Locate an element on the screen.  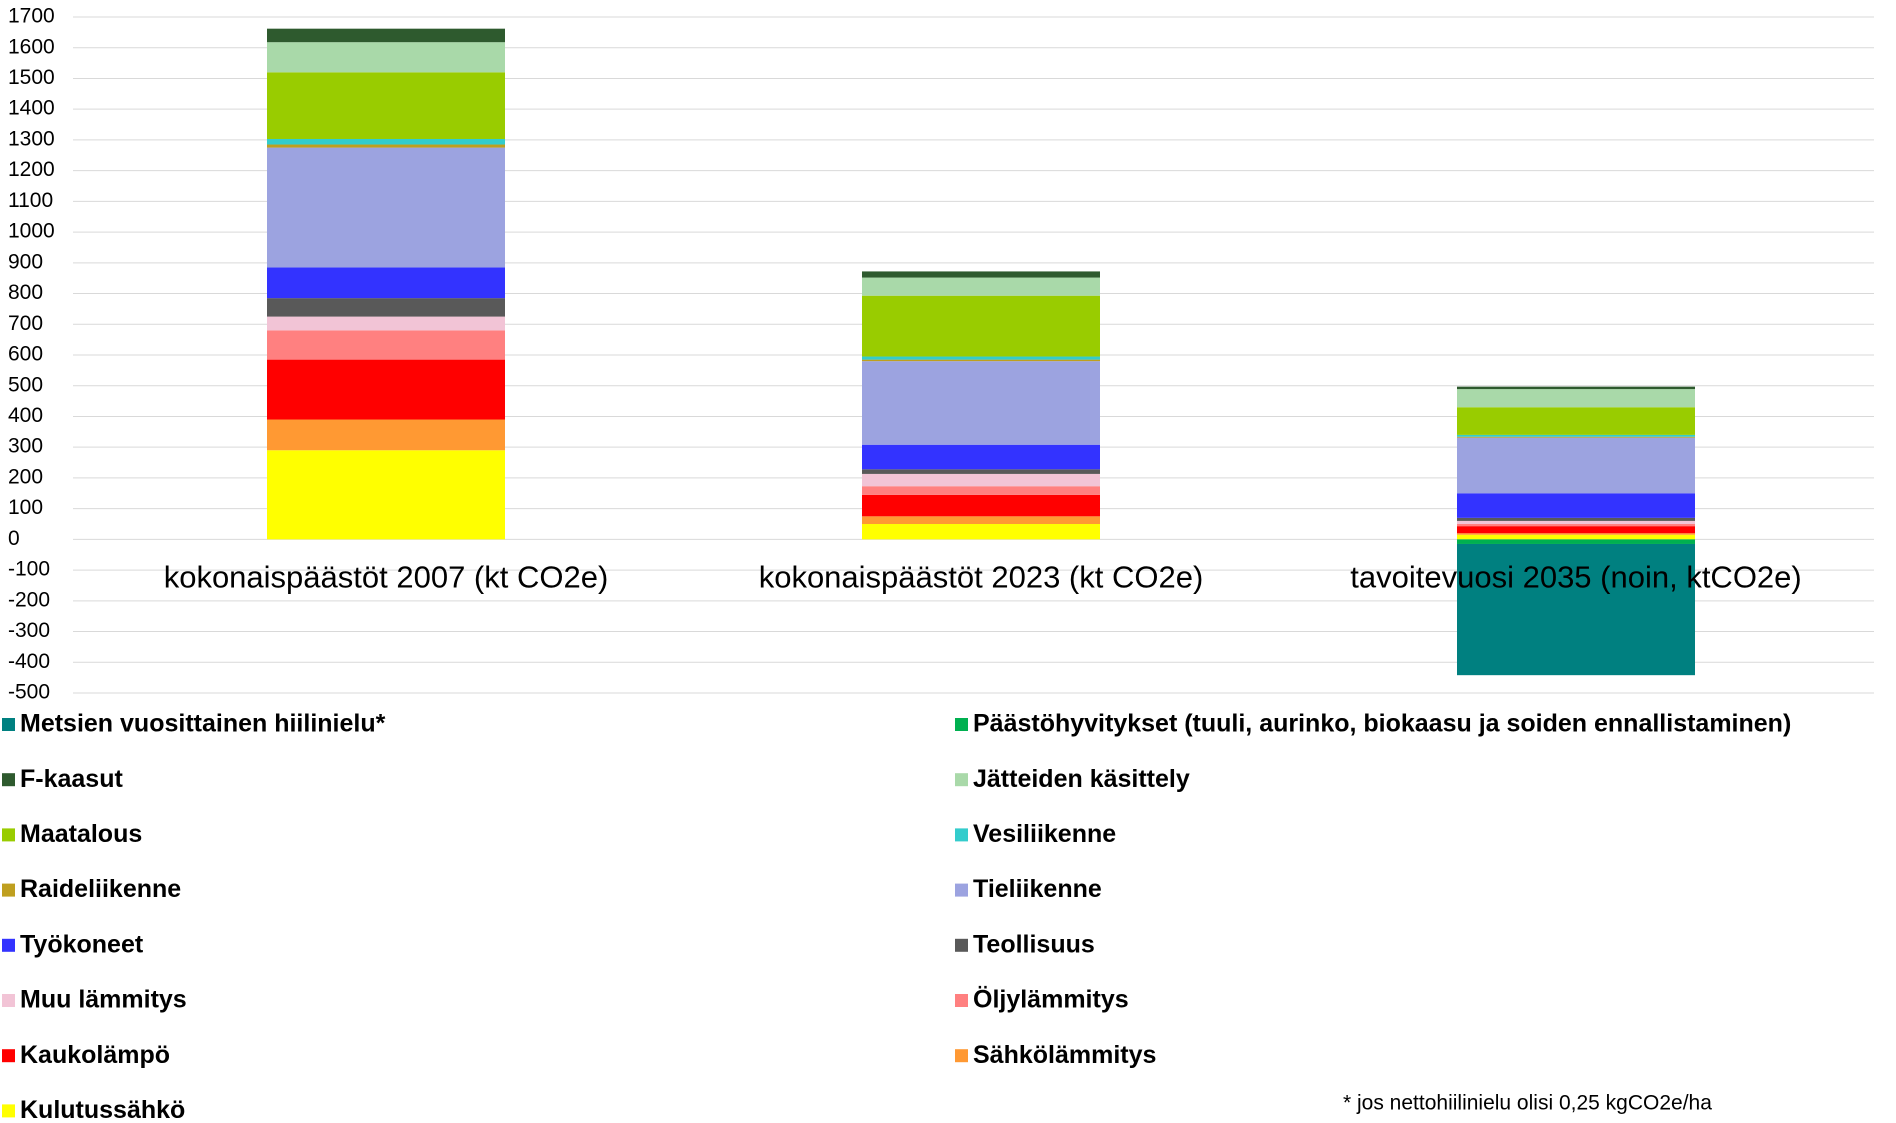
y-tick-label: -400 is located at coordinates (29, 661).